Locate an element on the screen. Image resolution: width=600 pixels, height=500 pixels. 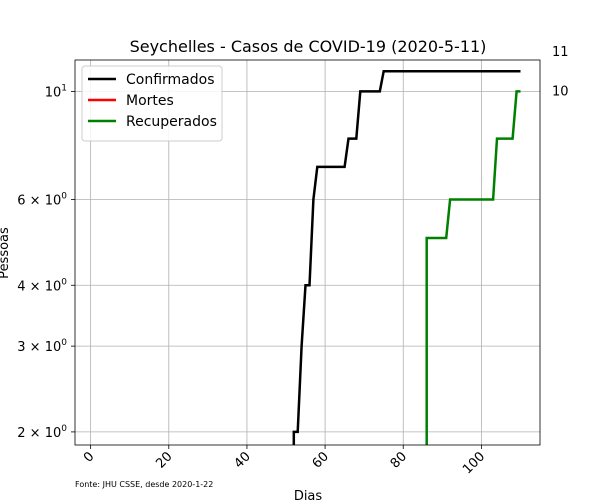
x-tick-label: 80 is located at coordinates (399, 460).